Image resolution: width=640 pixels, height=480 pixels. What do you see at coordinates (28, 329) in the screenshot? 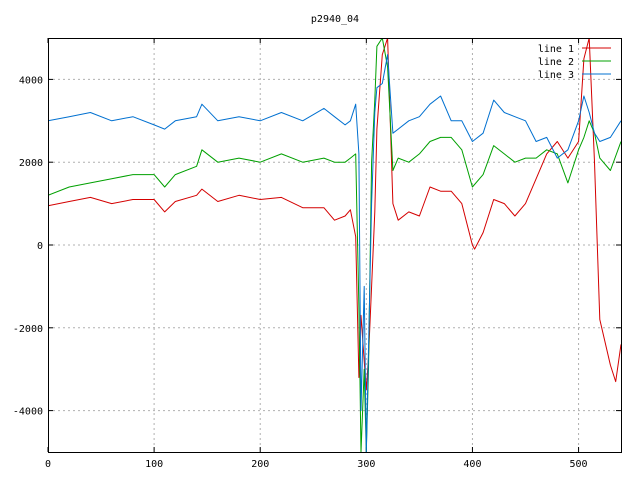
I see `y-tick-label: -2000` at bounding box center [28, 329].